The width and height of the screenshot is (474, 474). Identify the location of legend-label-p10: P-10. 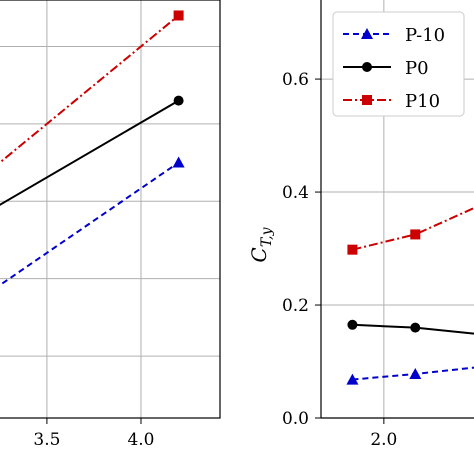
(425, 35).